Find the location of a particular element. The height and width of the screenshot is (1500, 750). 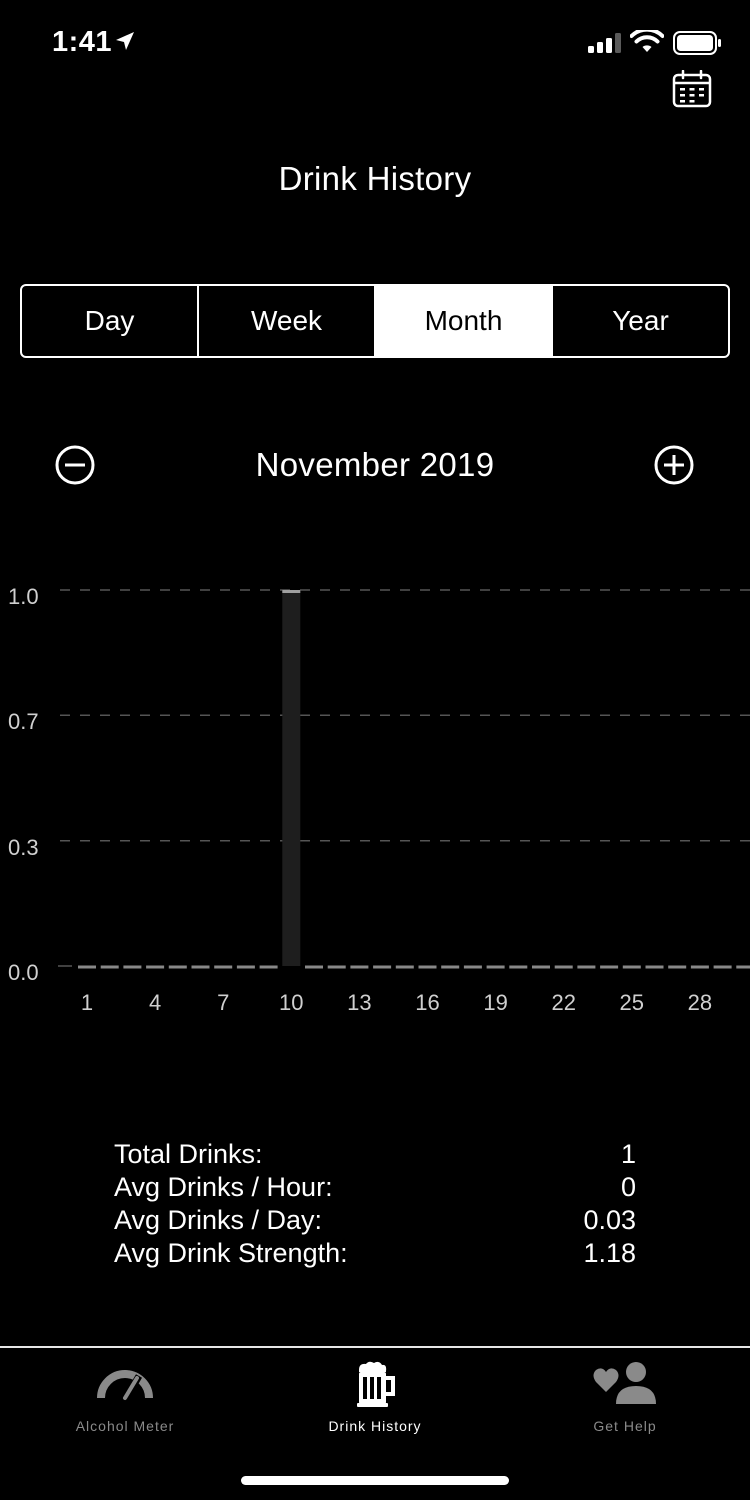

x-tick-label: 22 is located at coordinates (563, 1002).